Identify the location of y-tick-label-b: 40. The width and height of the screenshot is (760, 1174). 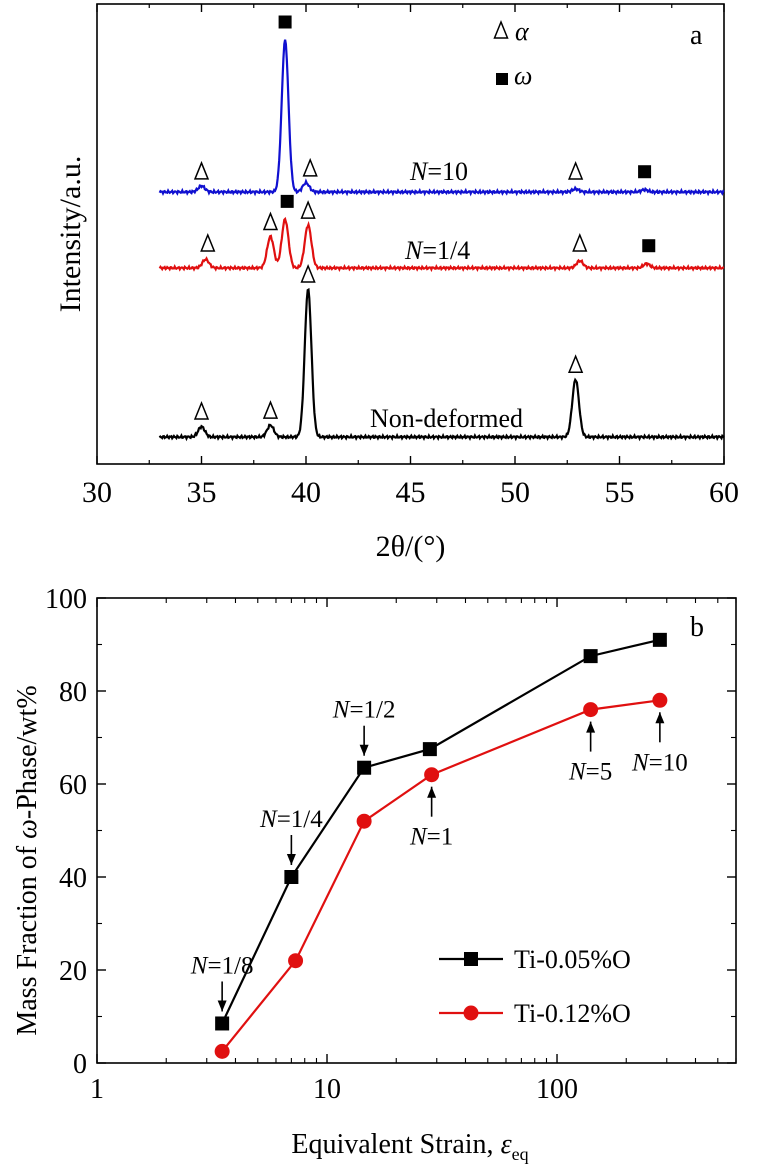
(73, 878).